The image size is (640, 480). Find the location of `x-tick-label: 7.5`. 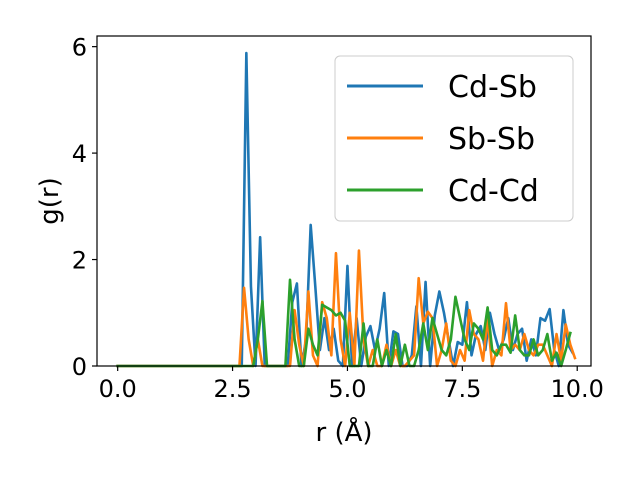

x-tick-label: 7.5 is located at coordinates (462, 389).